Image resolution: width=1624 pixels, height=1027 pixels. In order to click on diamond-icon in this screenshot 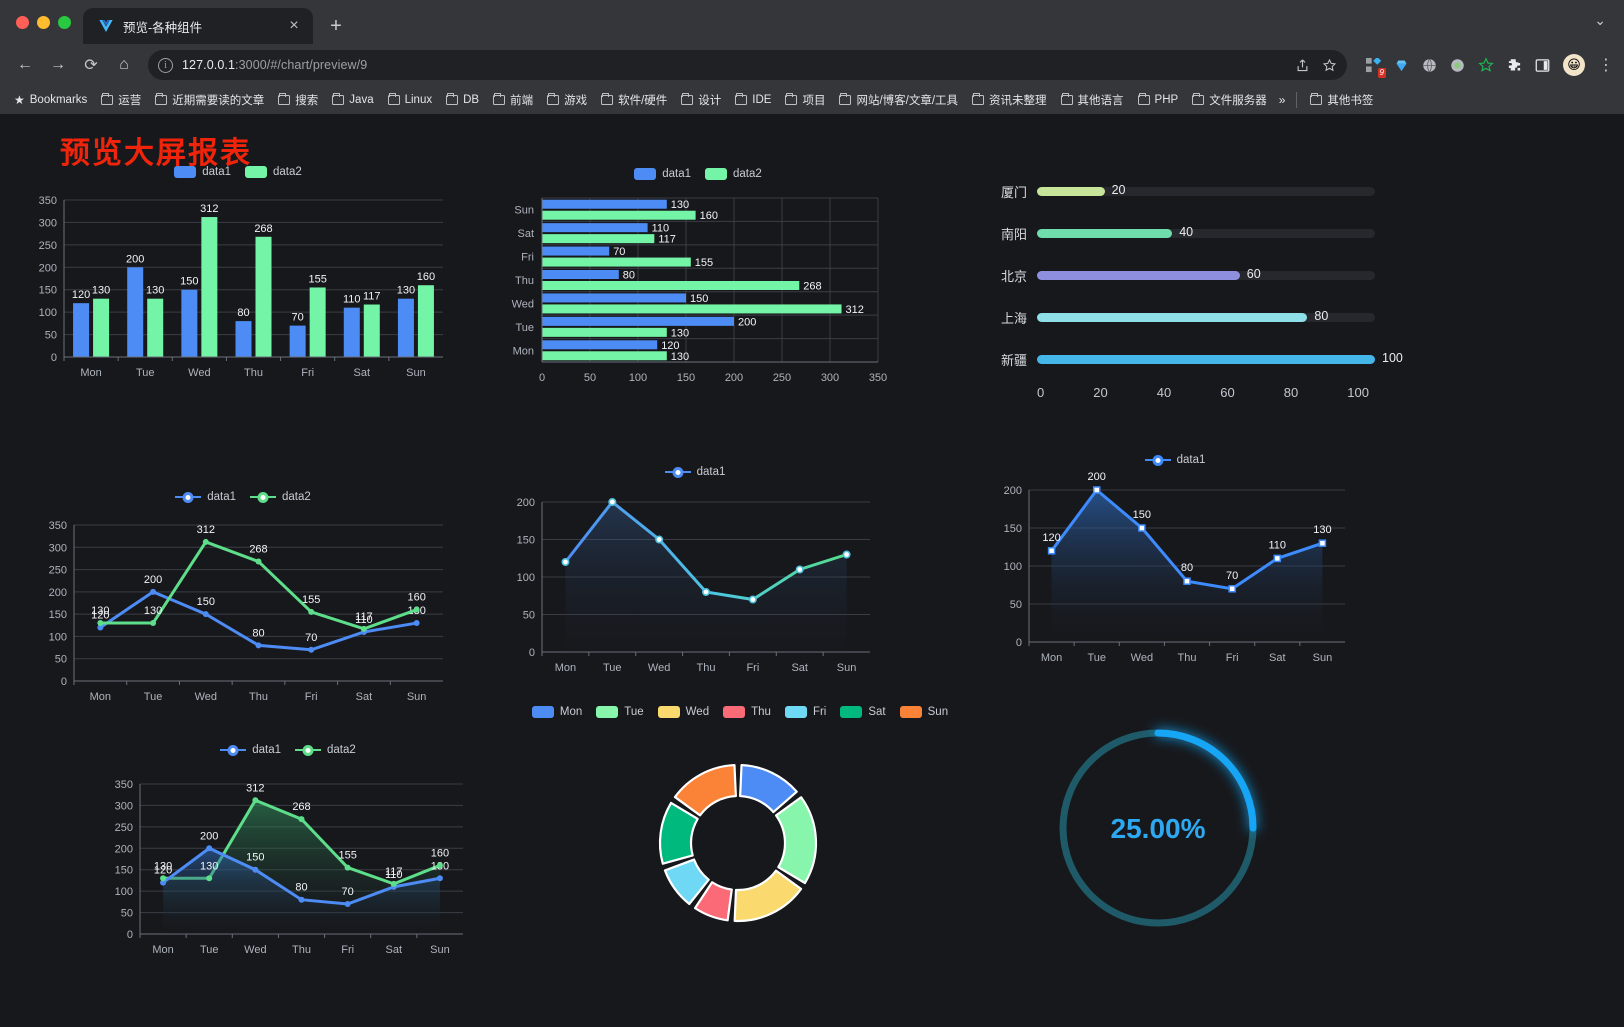, I will do `click(1401, 65)`.